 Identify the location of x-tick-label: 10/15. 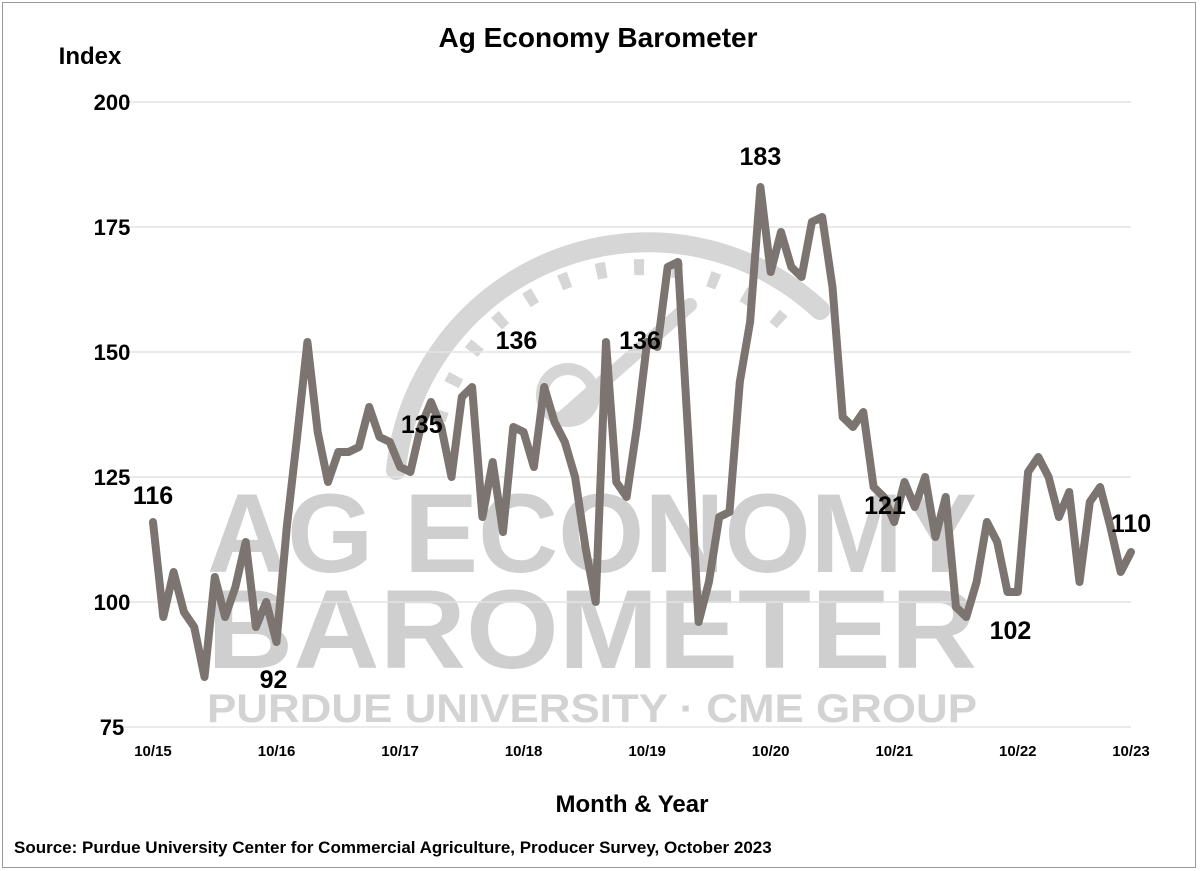
(153, 751).